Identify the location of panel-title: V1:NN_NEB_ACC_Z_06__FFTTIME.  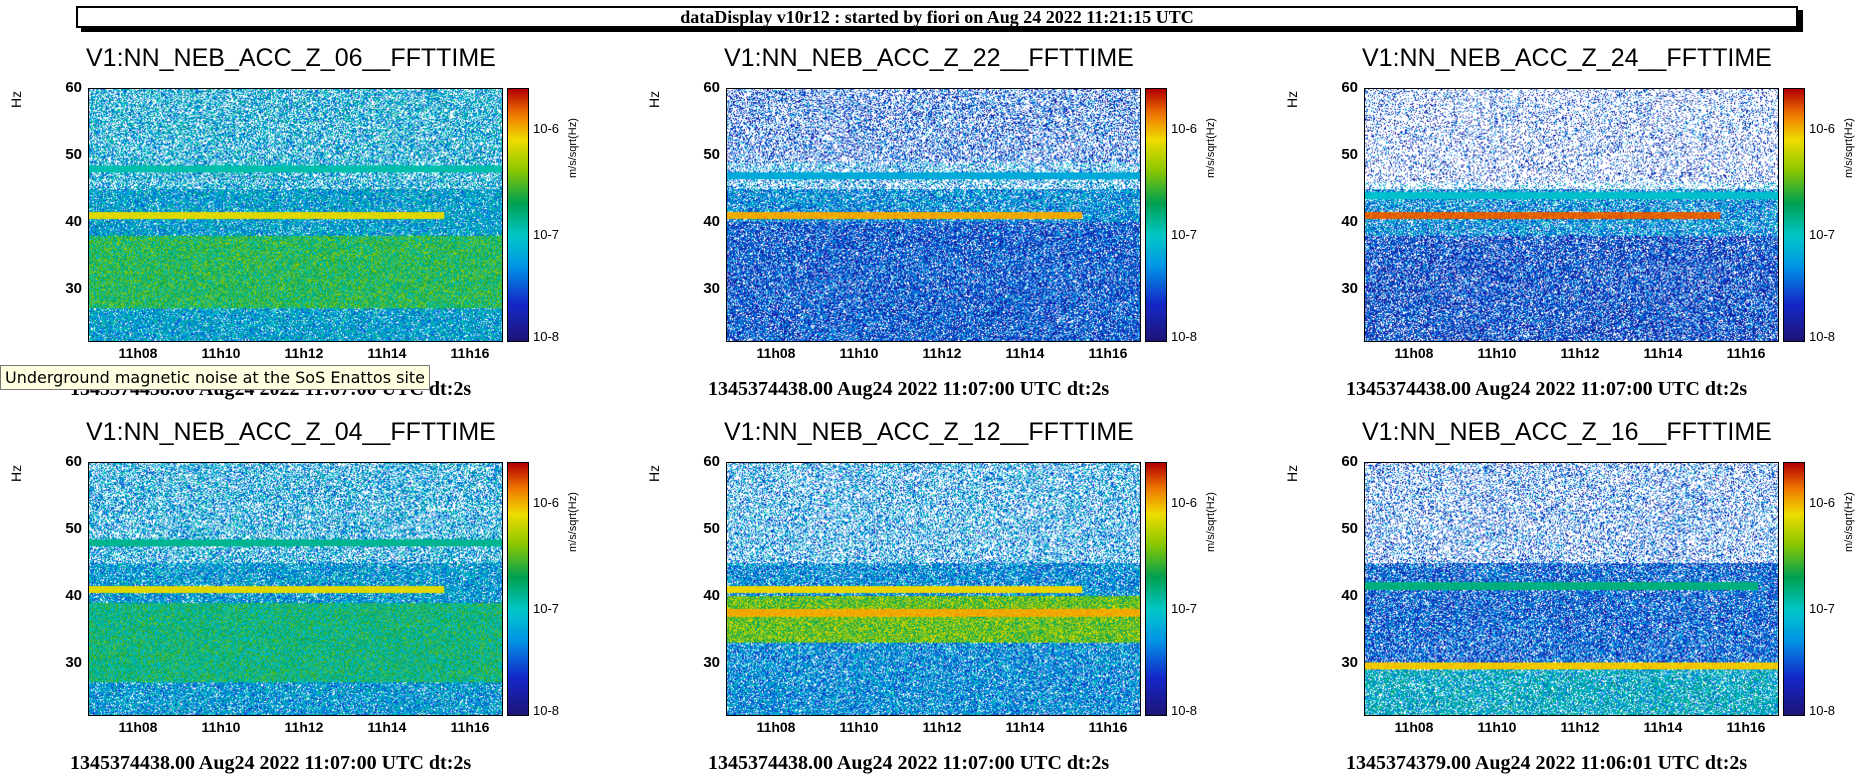
(291, 58).